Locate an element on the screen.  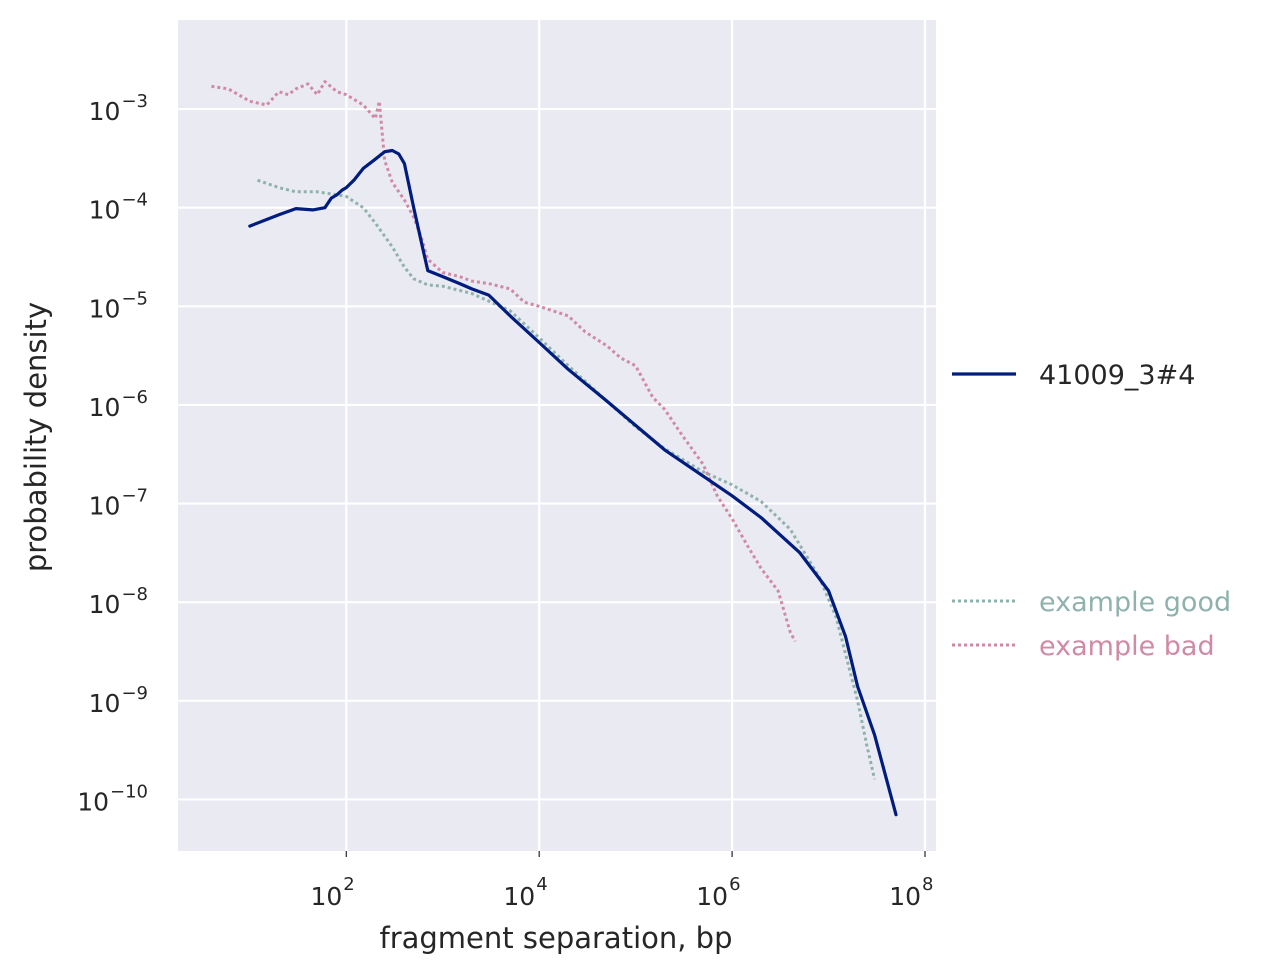
x-tick-label-1: 10 4 is located at coordinates (525, 892).